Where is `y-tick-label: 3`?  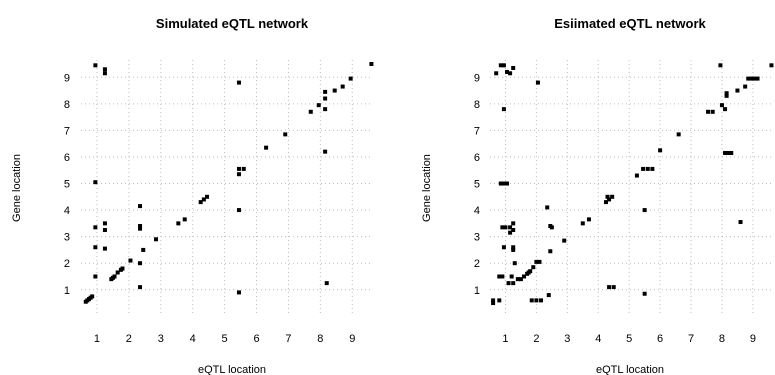
y-tick-label: 3 is located at coordinates (477, 238).